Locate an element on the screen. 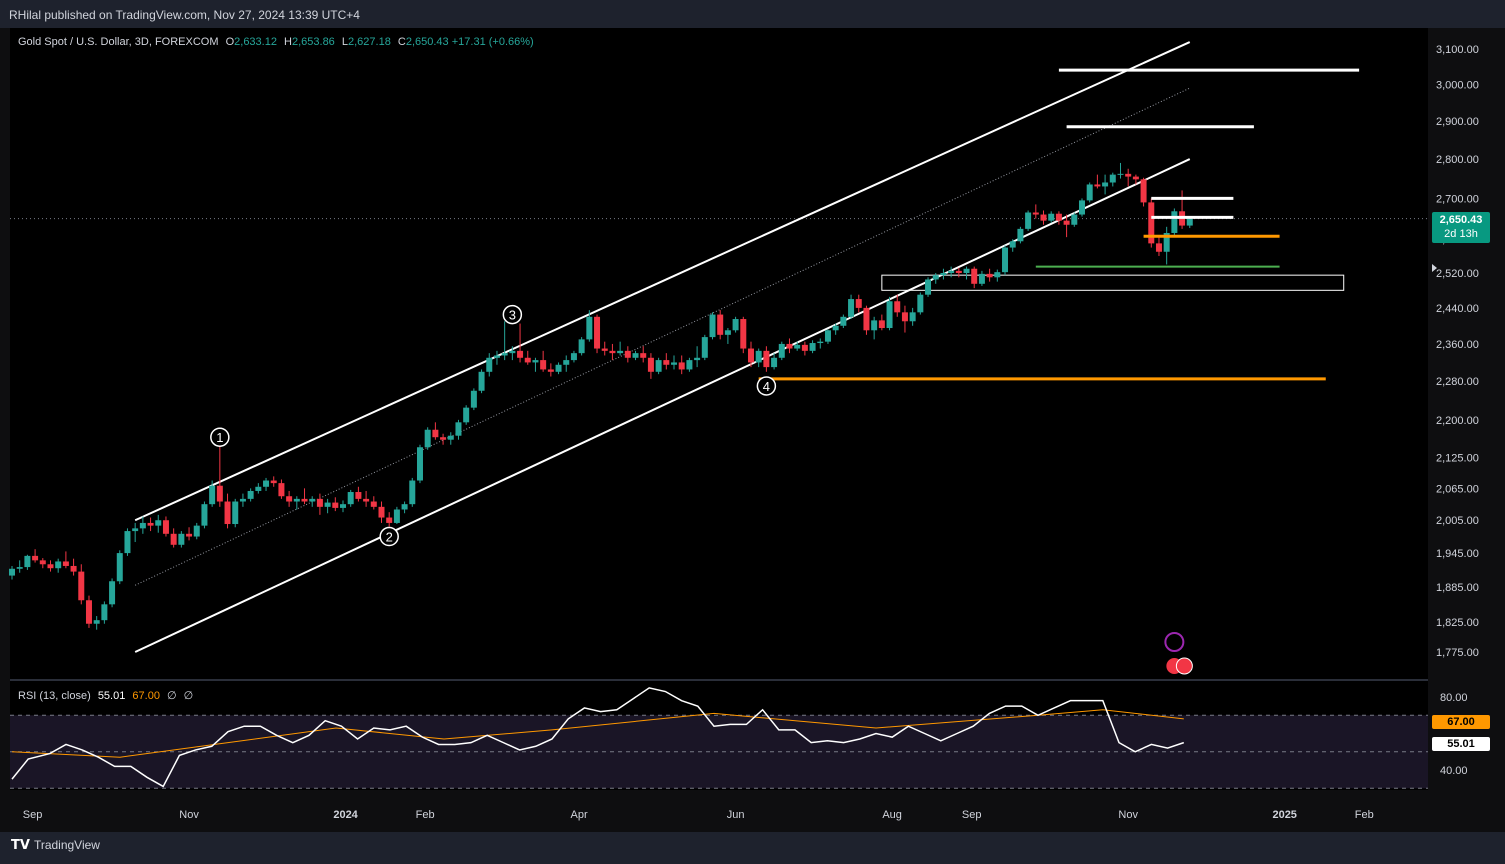  time-axis-label: Aug is located at coordinates (892, 815).